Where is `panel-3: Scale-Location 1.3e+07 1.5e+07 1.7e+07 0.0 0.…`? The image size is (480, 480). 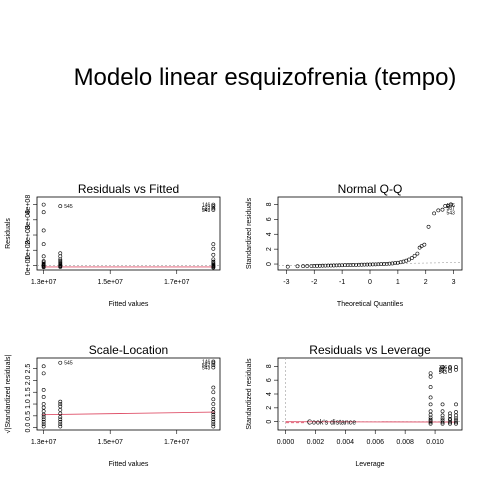
panel-3: Scale-Location 1.3e+07 1.5e+07 1.7e+07 0.0 0.… is located at coordinates (112, 405).